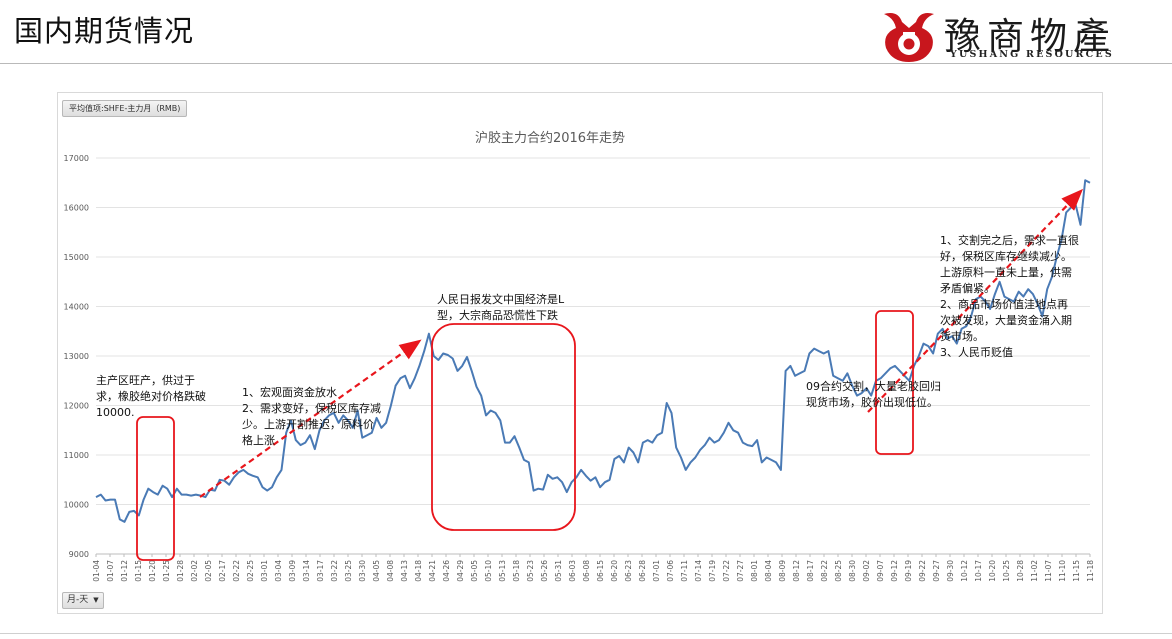 This screenshot has height=639, width=1172. I want to click on x-tick-label: 03-25, so click(348, 571).